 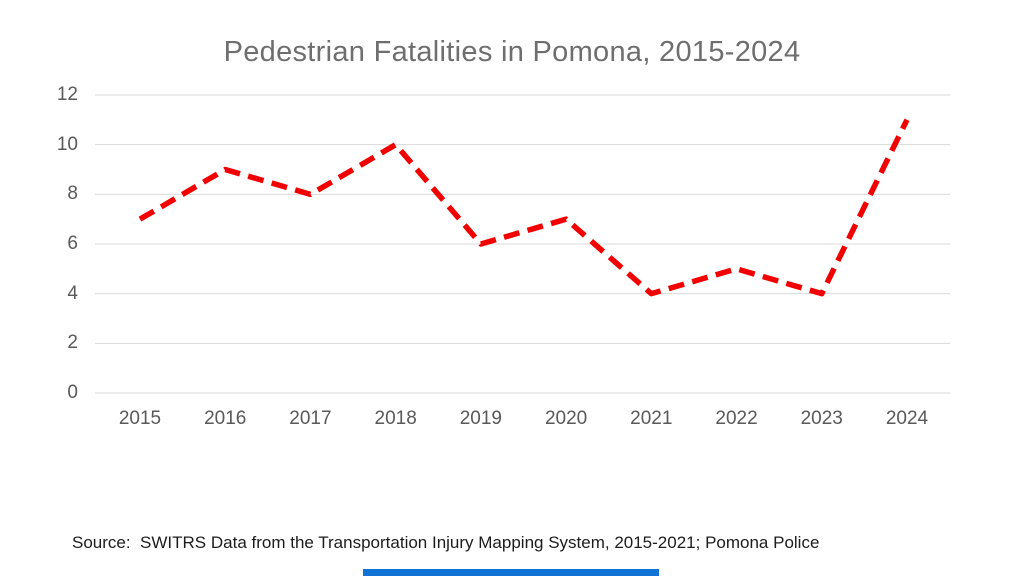 What do you see at coordinates (140, 418) in the screenshot?
I see `x-axis-tick-label: 2015` at bounding box center [140, 418].